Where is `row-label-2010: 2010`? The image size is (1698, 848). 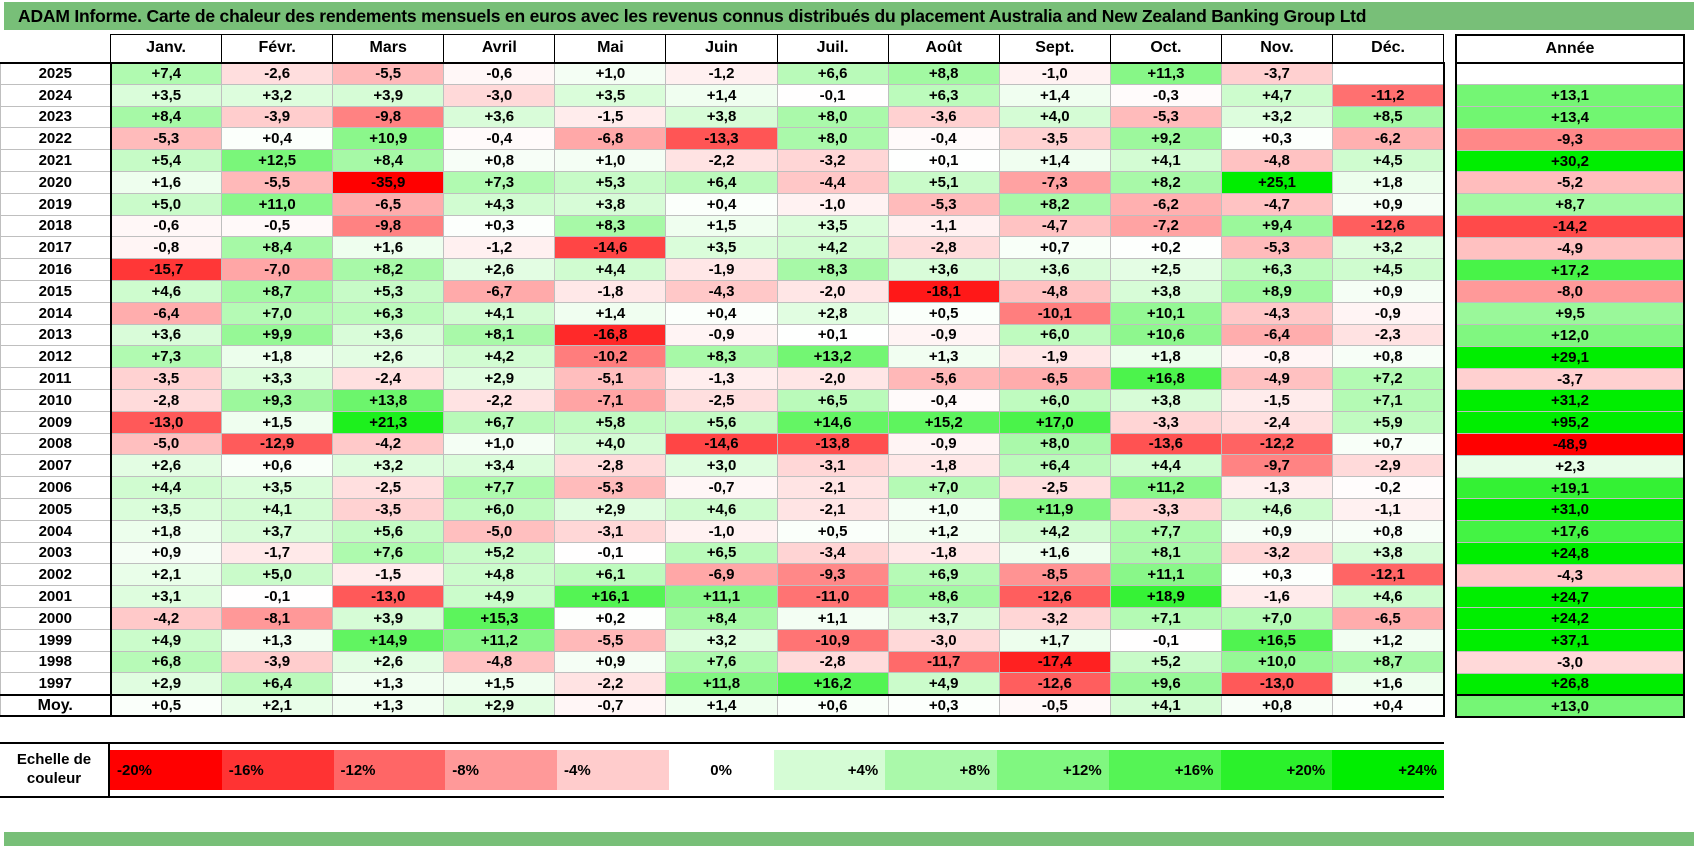 row-label-2010: 2010 is located at coordinates (55, 400).